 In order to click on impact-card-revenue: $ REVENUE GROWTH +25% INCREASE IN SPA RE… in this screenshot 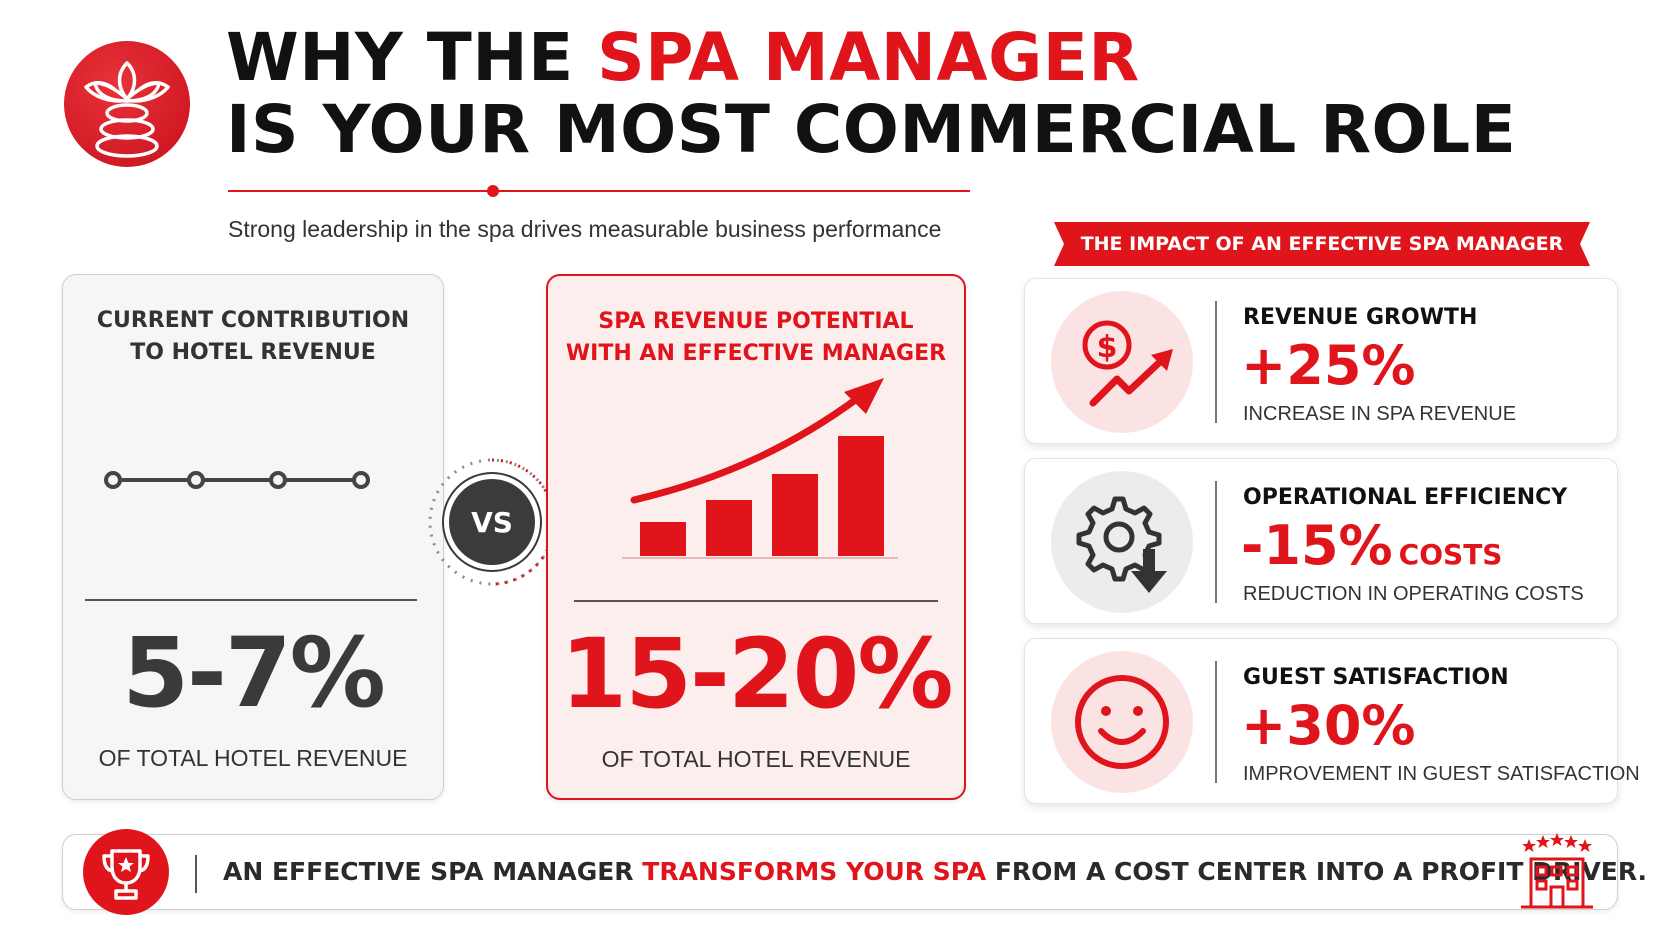, I will do `click(1321, 361)`.